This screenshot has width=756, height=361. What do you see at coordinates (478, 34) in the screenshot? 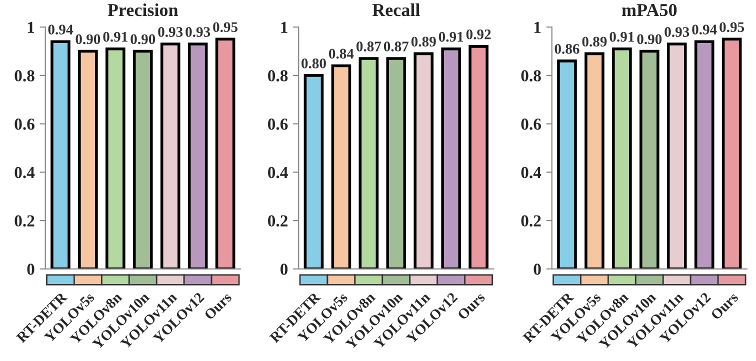
I see `data-label: 0.92` at bounding box center [478, 34].